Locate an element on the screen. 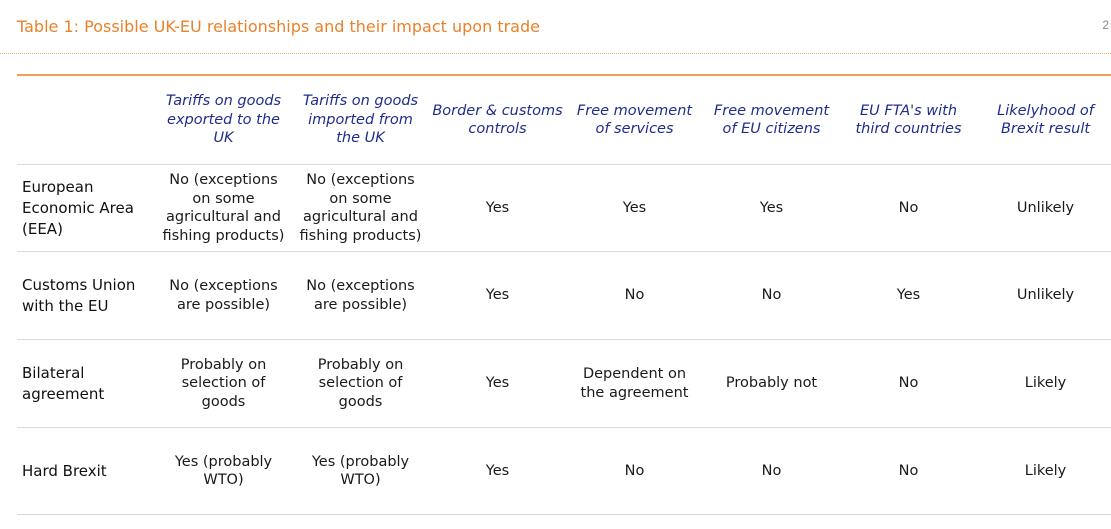 This screenshot has height=529, width=1111. page-number: 2 is located at coordinates (1105, 25).